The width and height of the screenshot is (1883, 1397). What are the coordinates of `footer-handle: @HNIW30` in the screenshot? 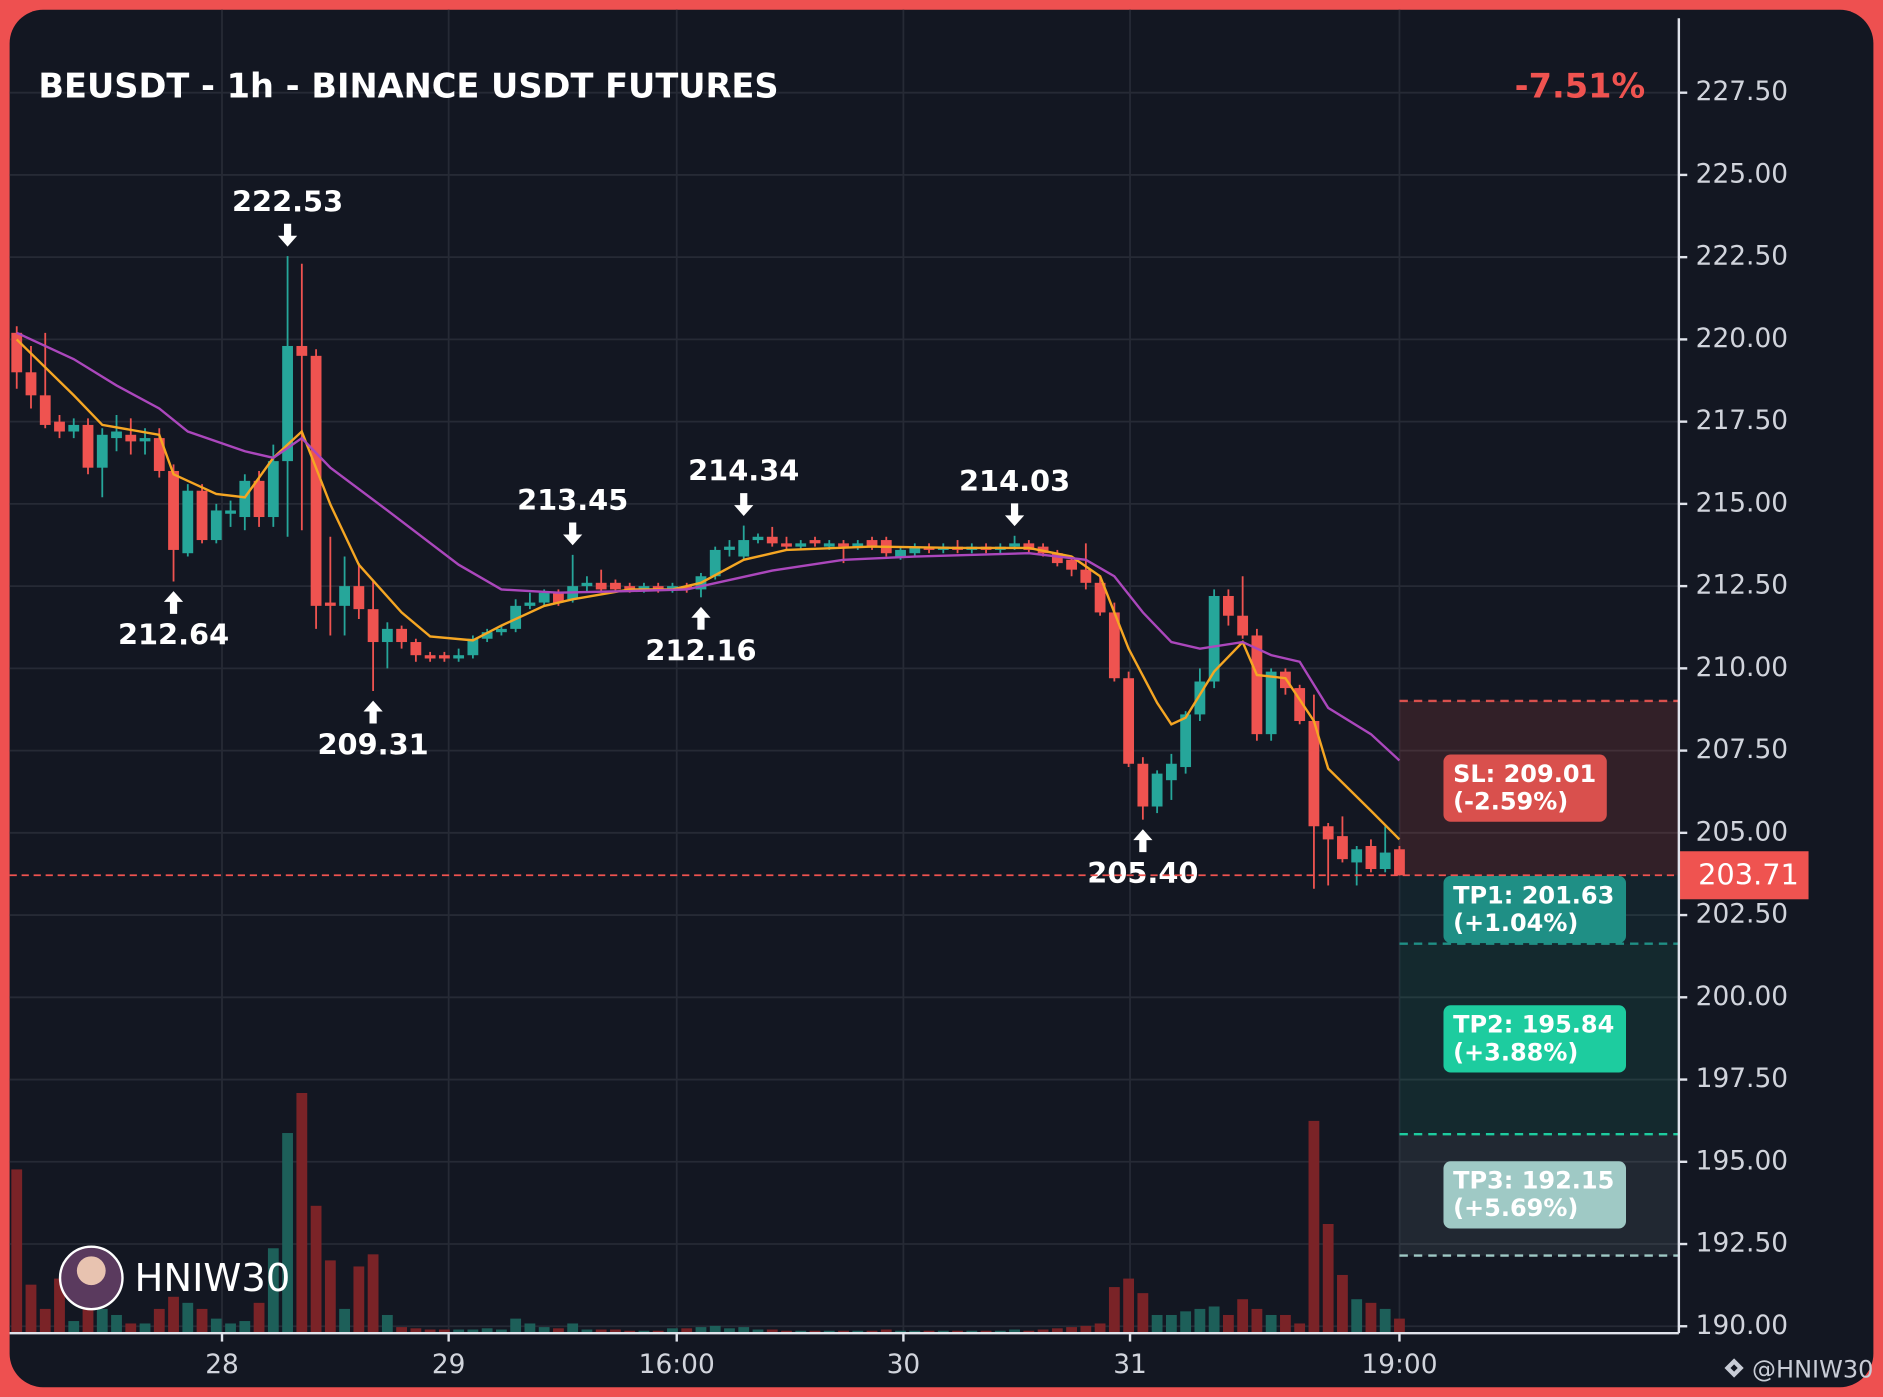 It's located at (1812, 1369).